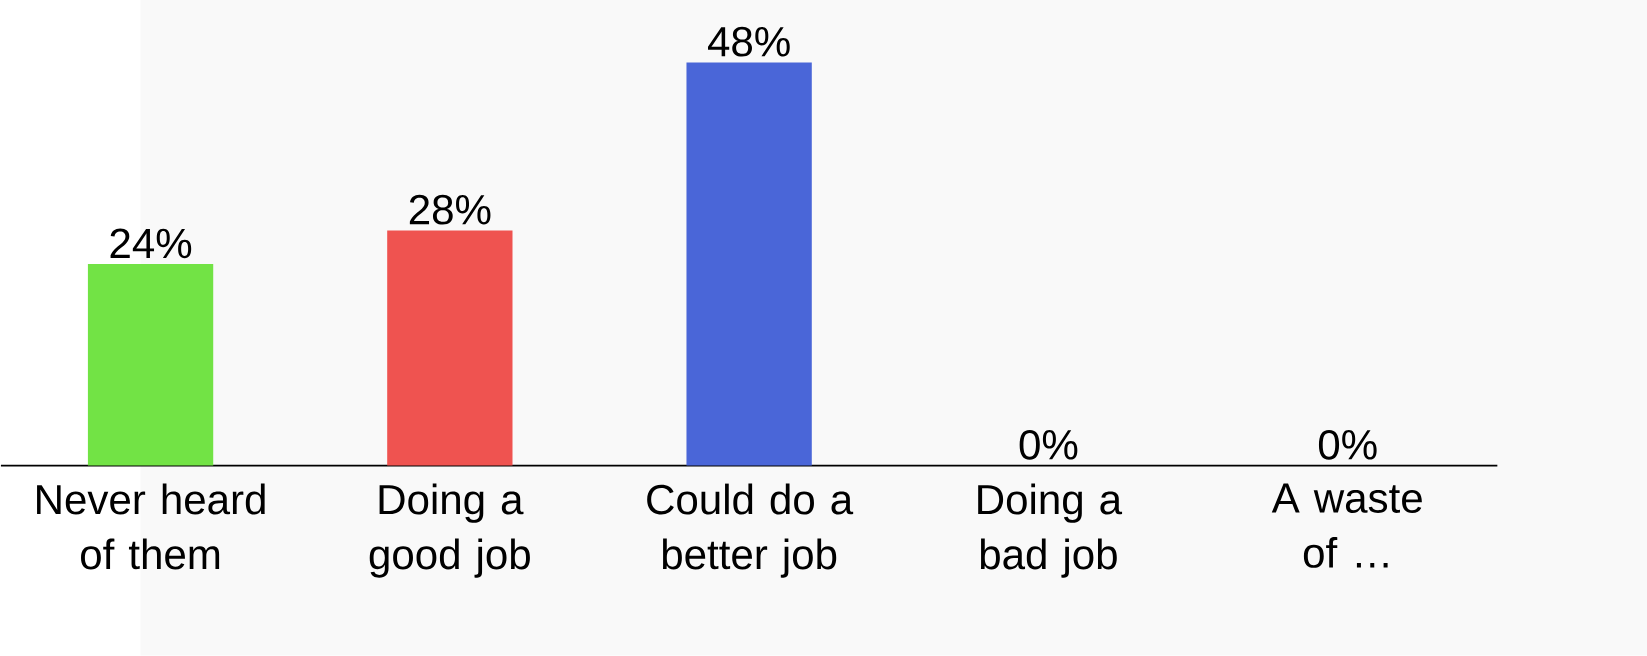 The image size is (1647, 656). Describe the element at coordinates (151, 526) in the screenshot. I see `x-tick-label: Never heard of them` at that location.